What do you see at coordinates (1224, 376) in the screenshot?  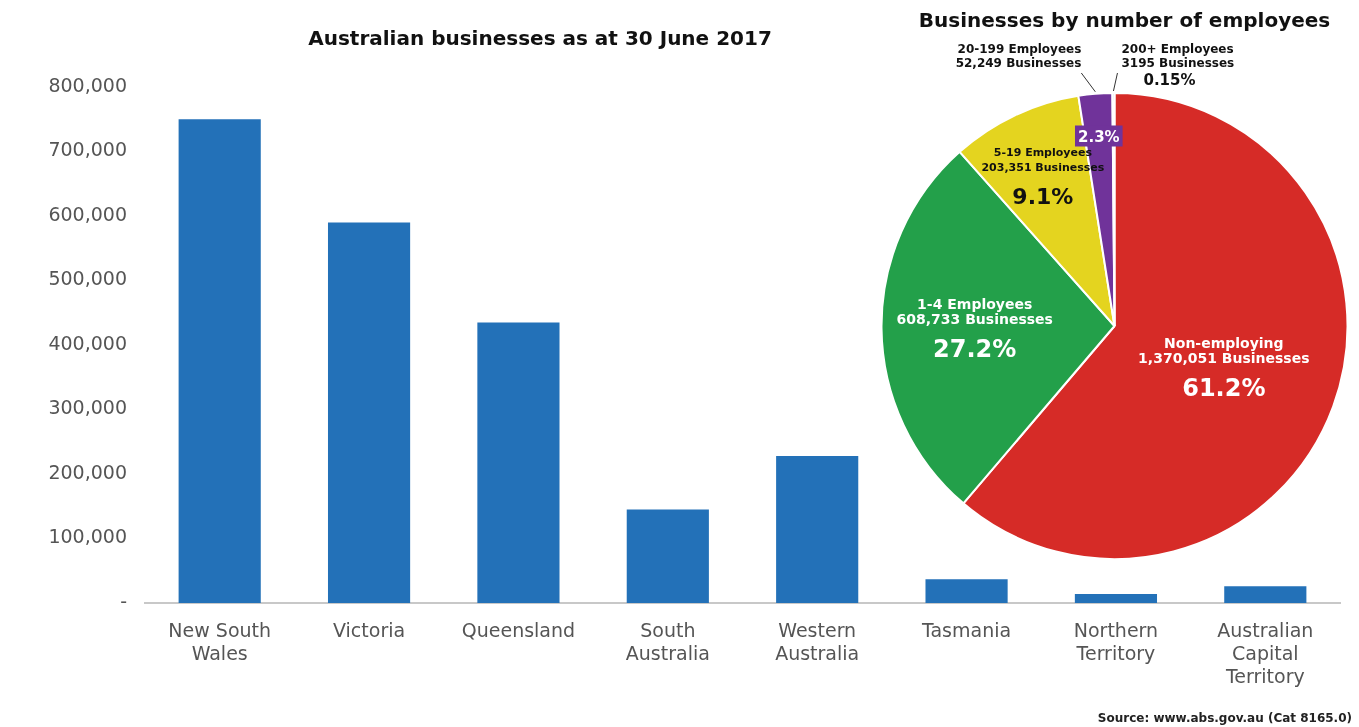 I see `data-label: 1,370,051 Businesses 61.2%` at bounding box center [1224, 376].